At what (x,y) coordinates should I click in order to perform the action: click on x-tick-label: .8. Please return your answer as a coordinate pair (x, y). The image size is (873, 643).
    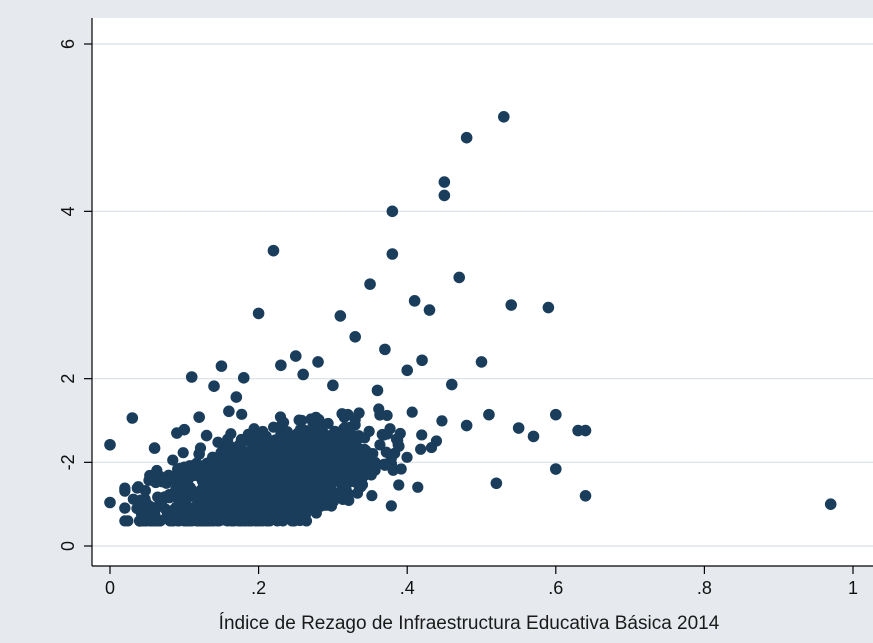
    Looking at the image, I should click on (704, 588).